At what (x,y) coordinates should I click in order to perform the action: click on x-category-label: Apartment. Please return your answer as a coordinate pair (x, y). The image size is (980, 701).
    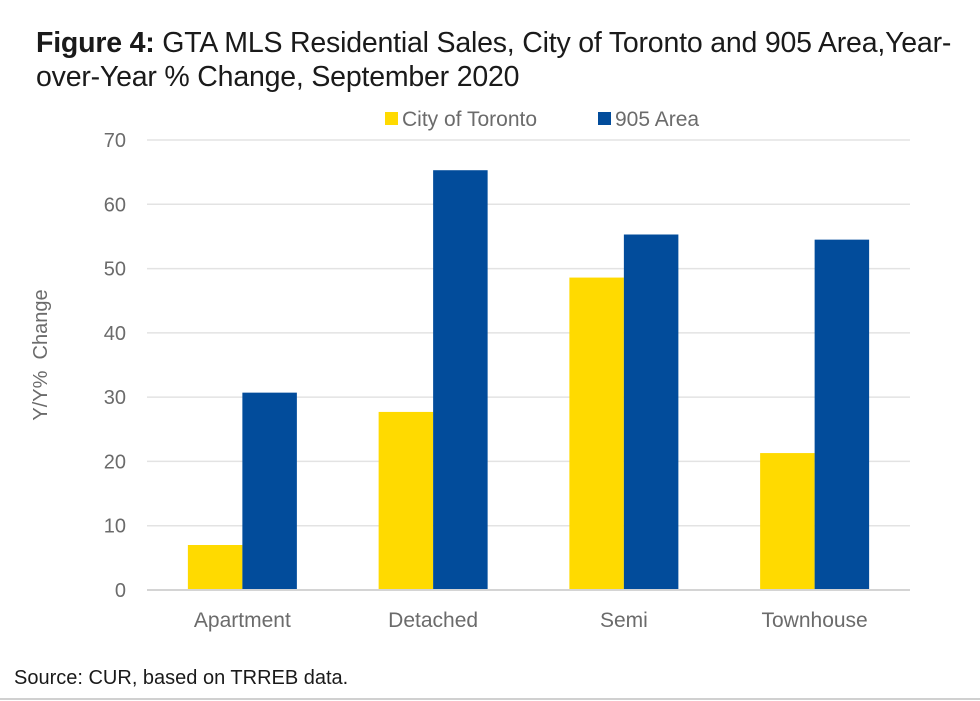
    Looking at the image, I should click on (242, 620).